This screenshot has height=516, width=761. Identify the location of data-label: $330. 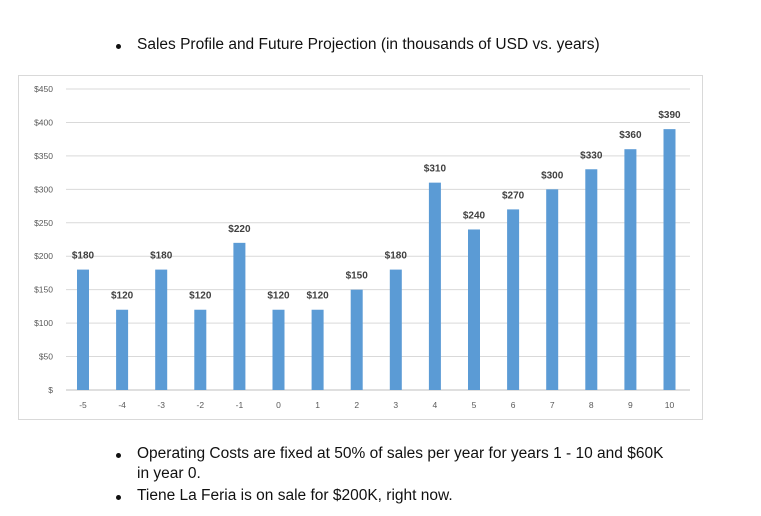
(591, 155).